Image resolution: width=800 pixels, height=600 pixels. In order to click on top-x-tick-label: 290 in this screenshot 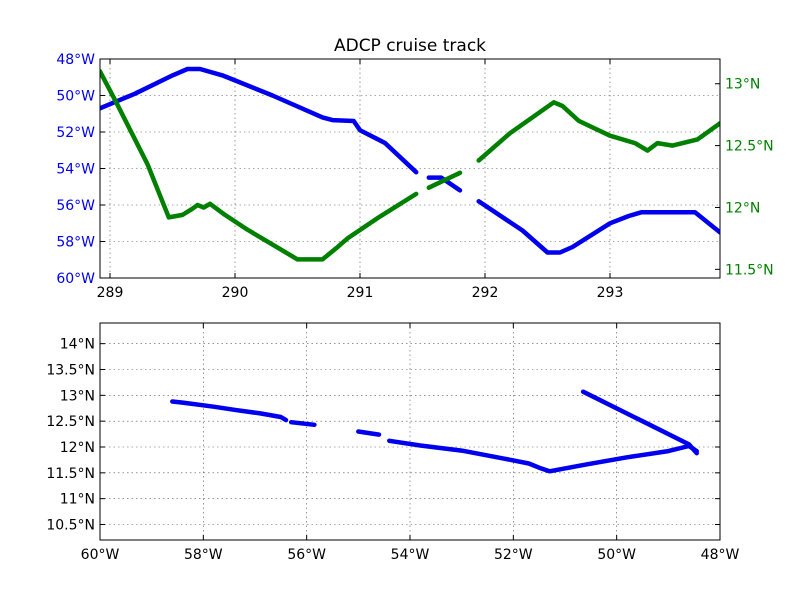, I will do `click(235, 293)`.